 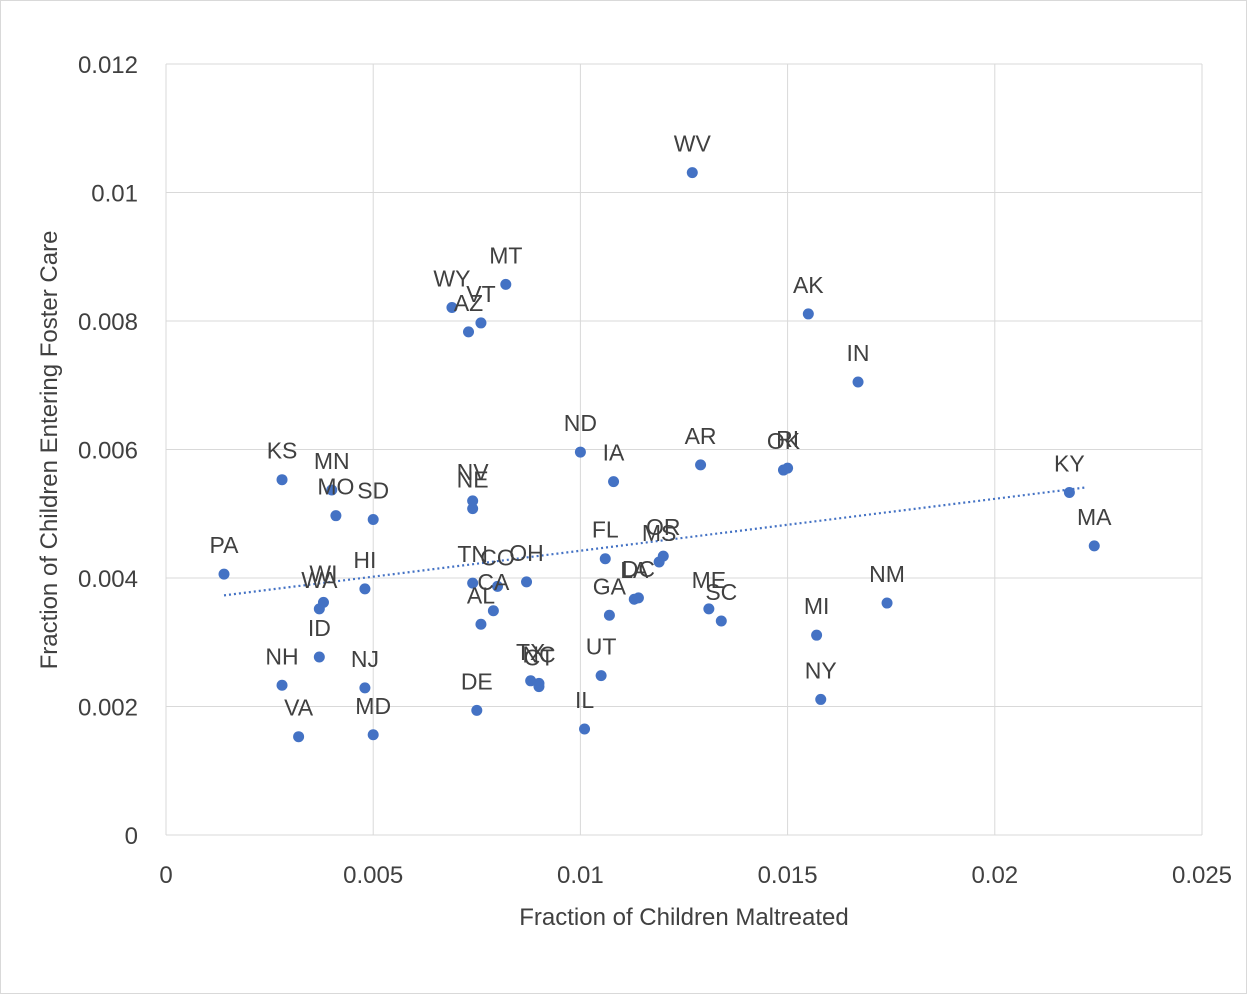 I want to click on data-point-in, so click(x=858, y=382).